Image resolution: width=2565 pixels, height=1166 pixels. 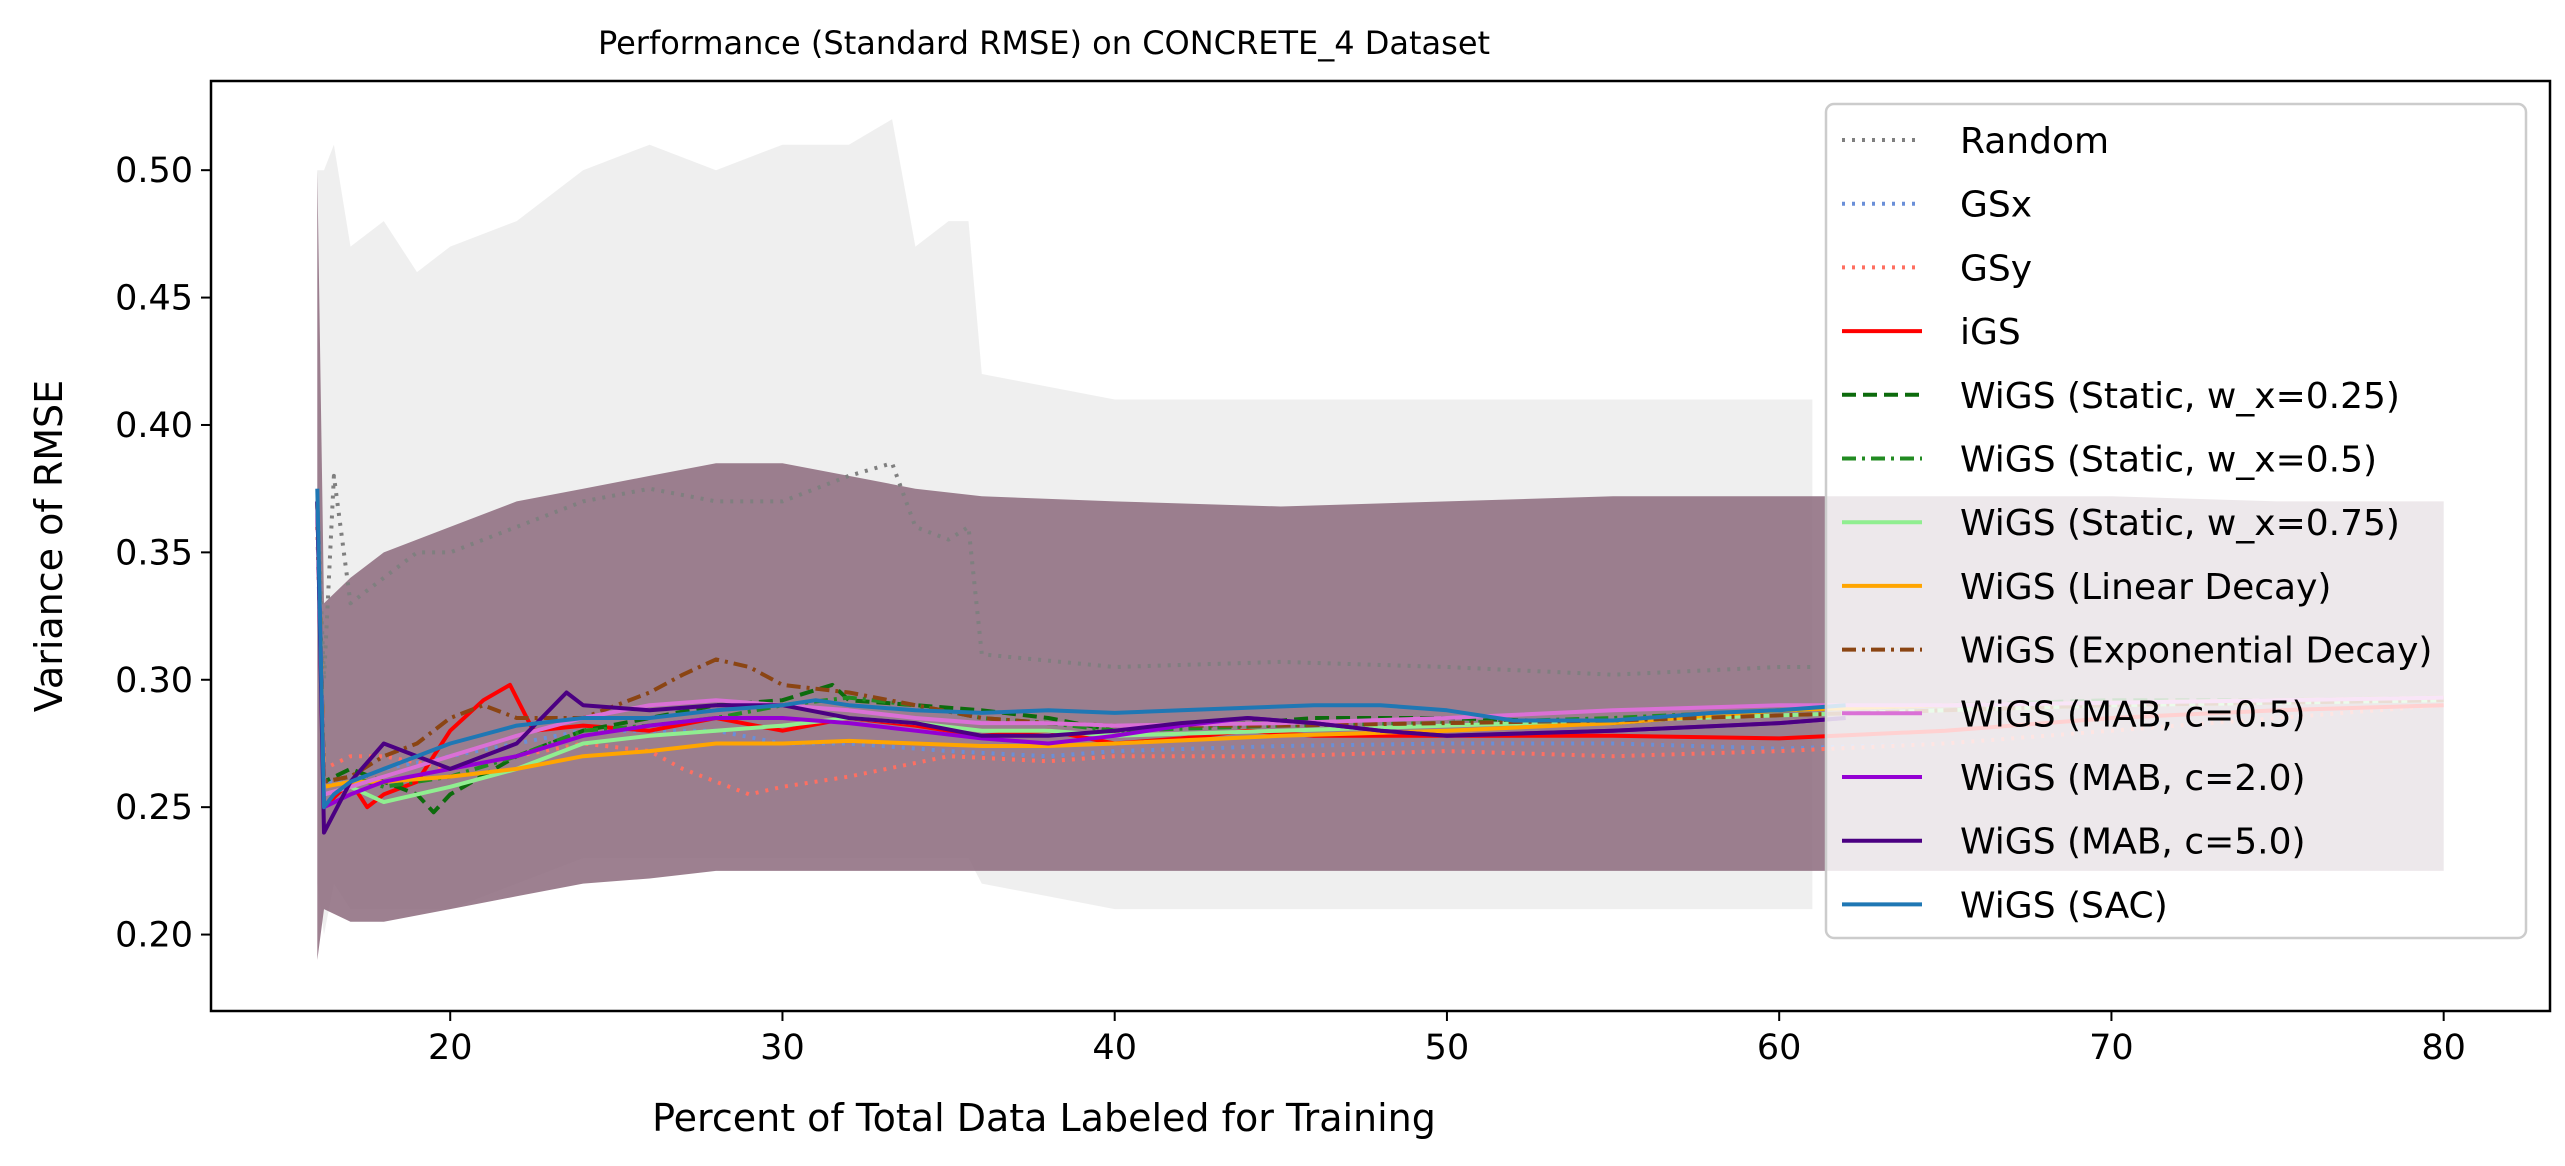 What do you see at coordinates (154, 936) in the screenshot?
I see `y-tick-label: 0.20` at bounding box center [154, 936].